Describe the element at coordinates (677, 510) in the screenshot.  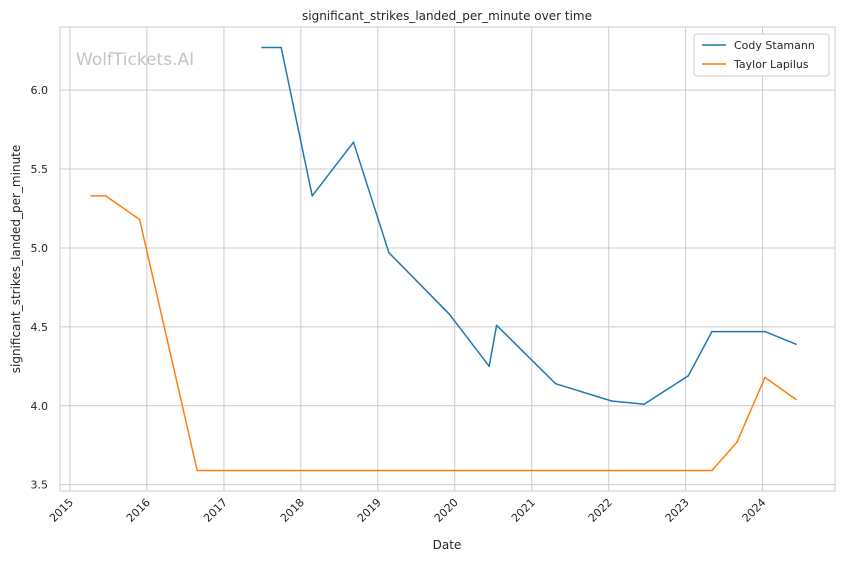
I see `x-tick-label: 2023` at that location.